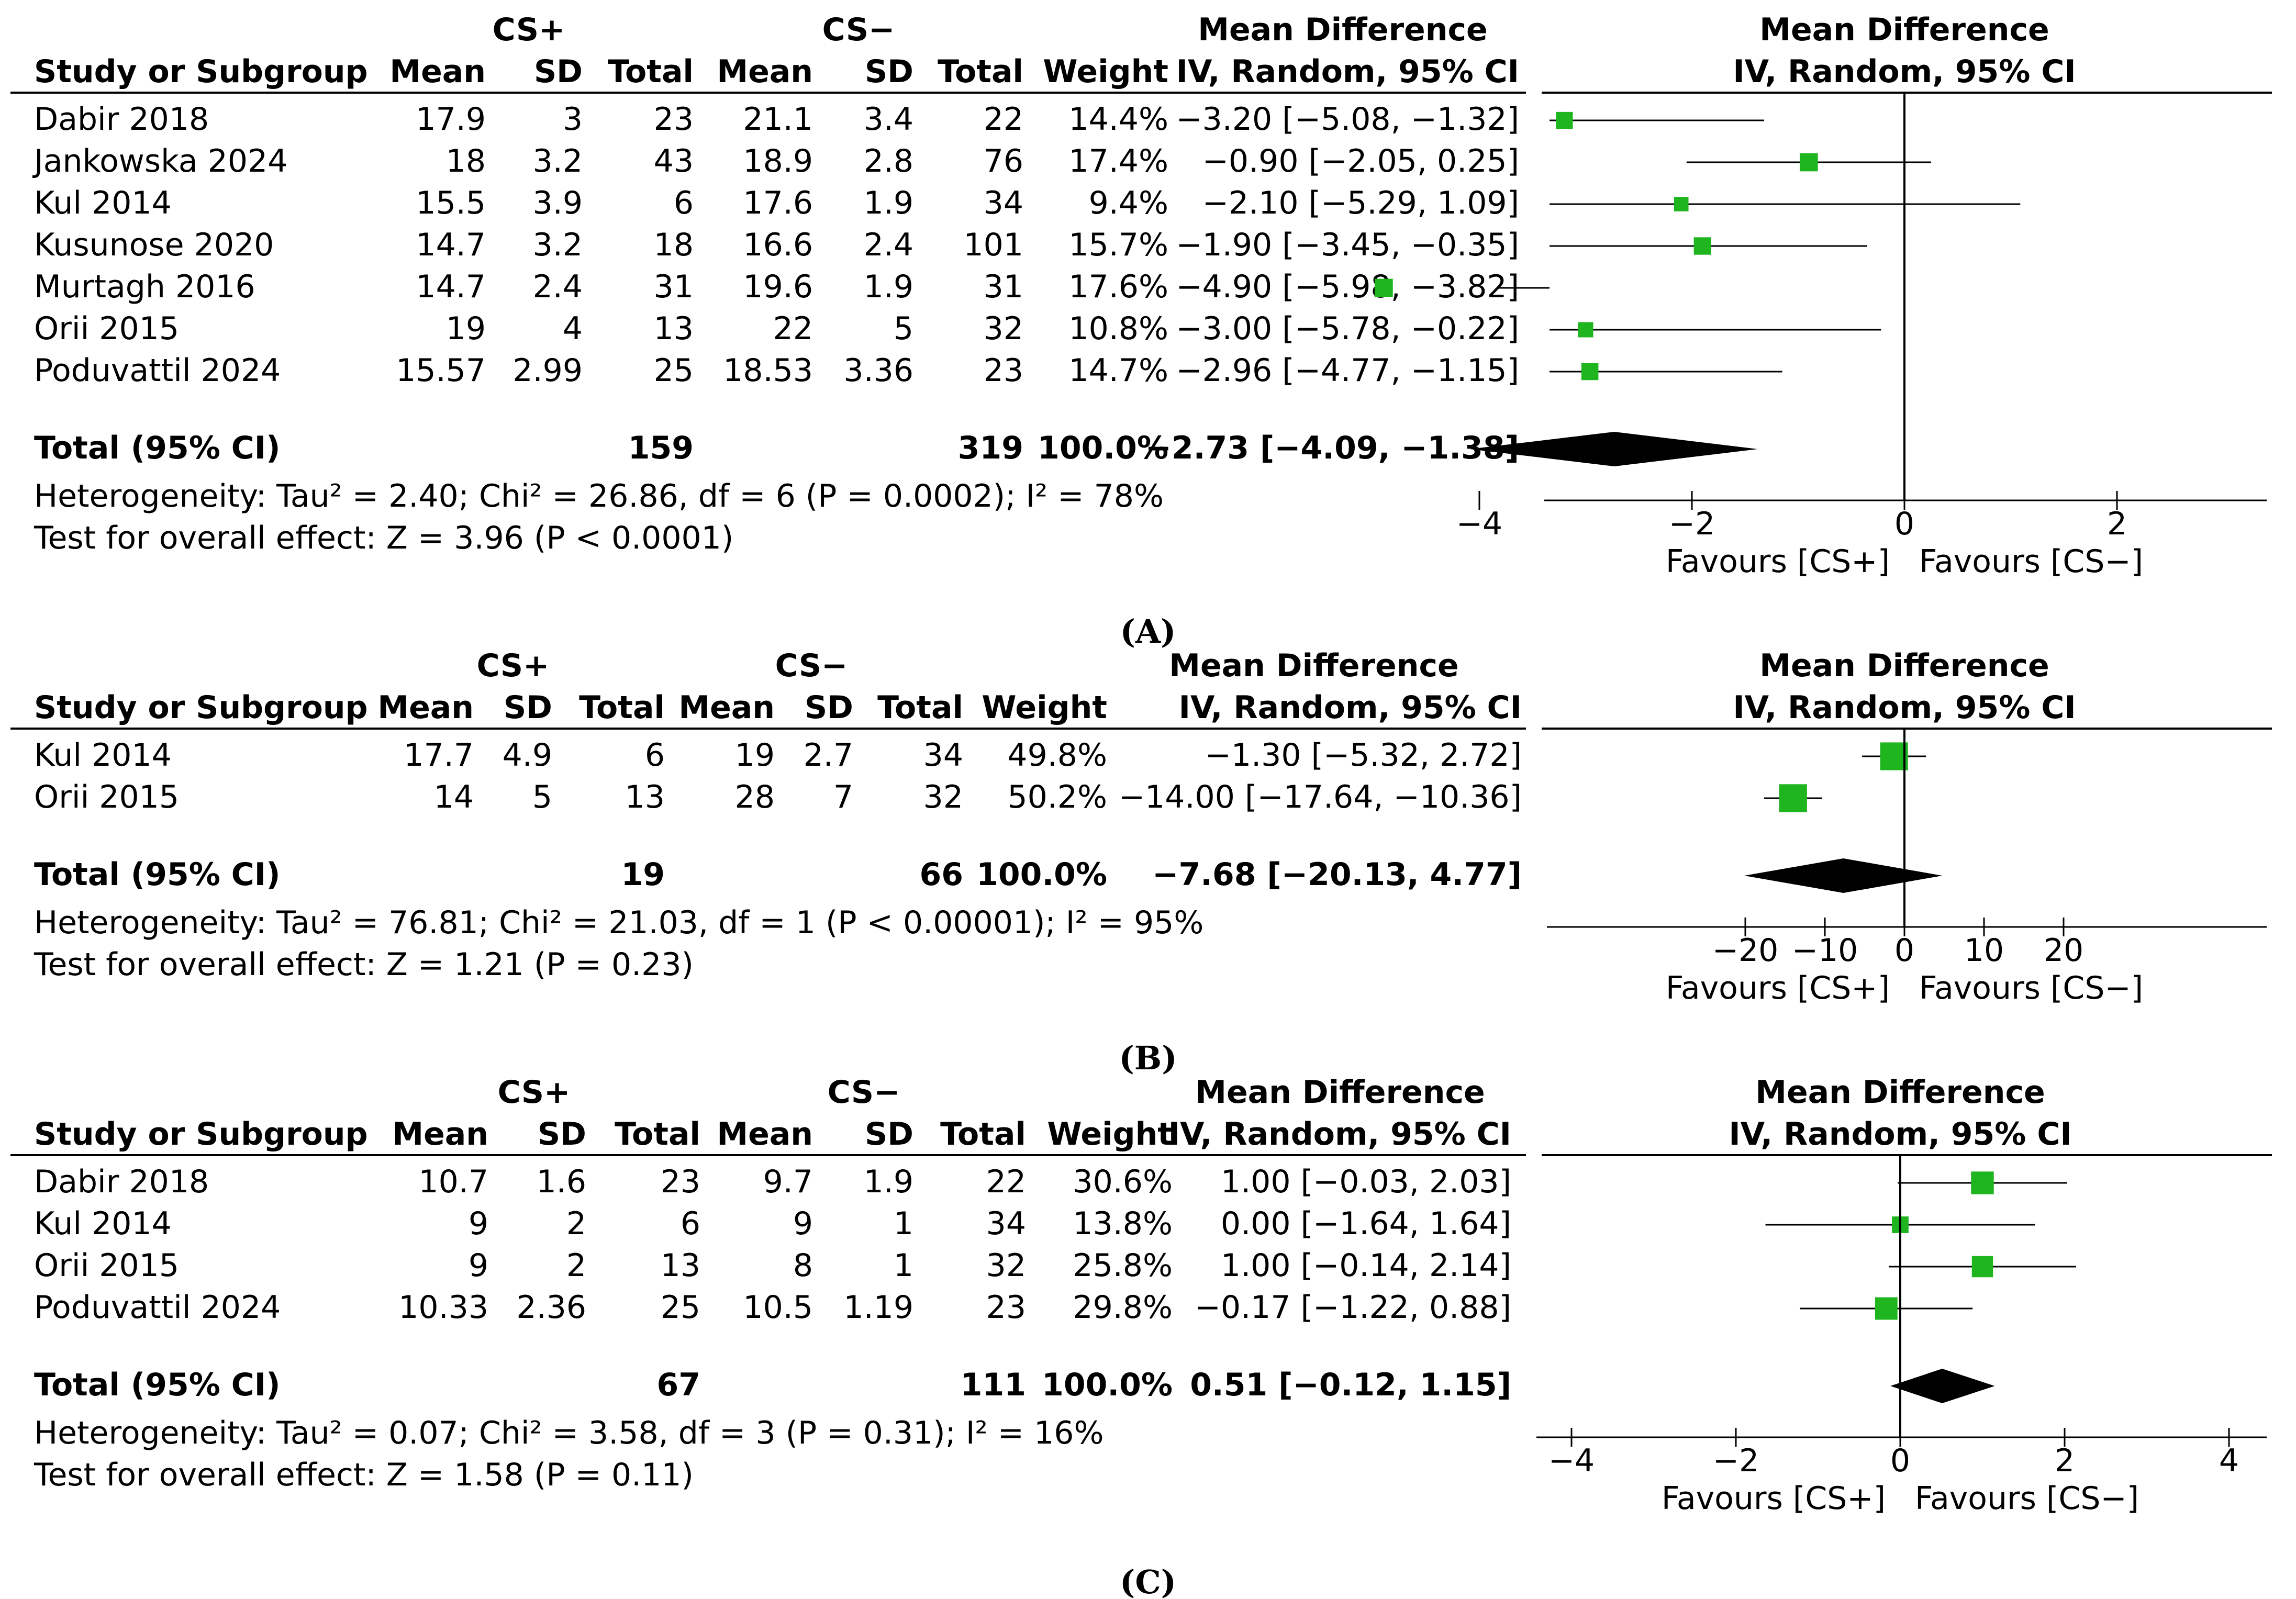 The image size is (2296, 1599). Describe the element at coordinates (558, 245) in the screenshot. I see `study-sd-cs-plus: 3.2` at that location.